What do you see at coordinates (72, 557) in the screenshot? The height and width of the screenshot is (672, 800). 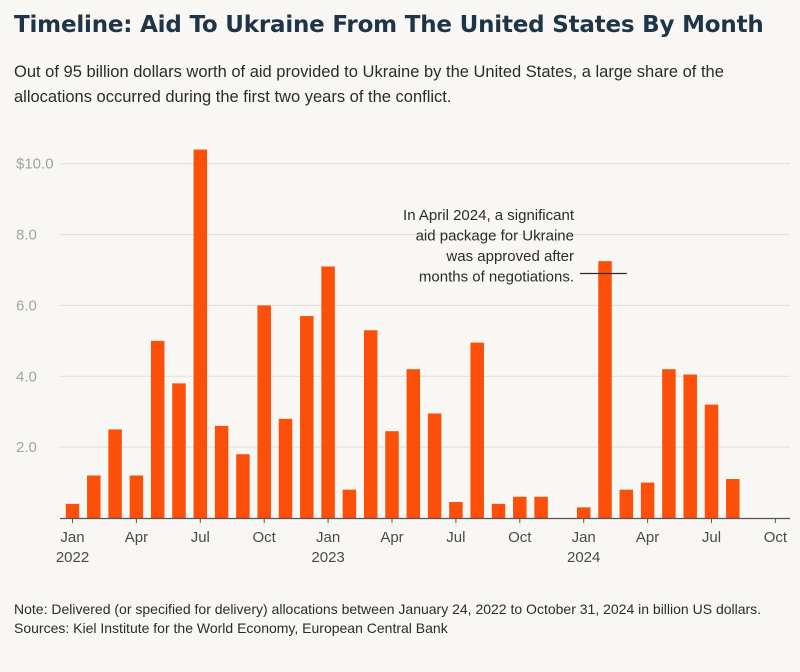 I see `x-year-label: 2022` at bounding box center [72, 557].